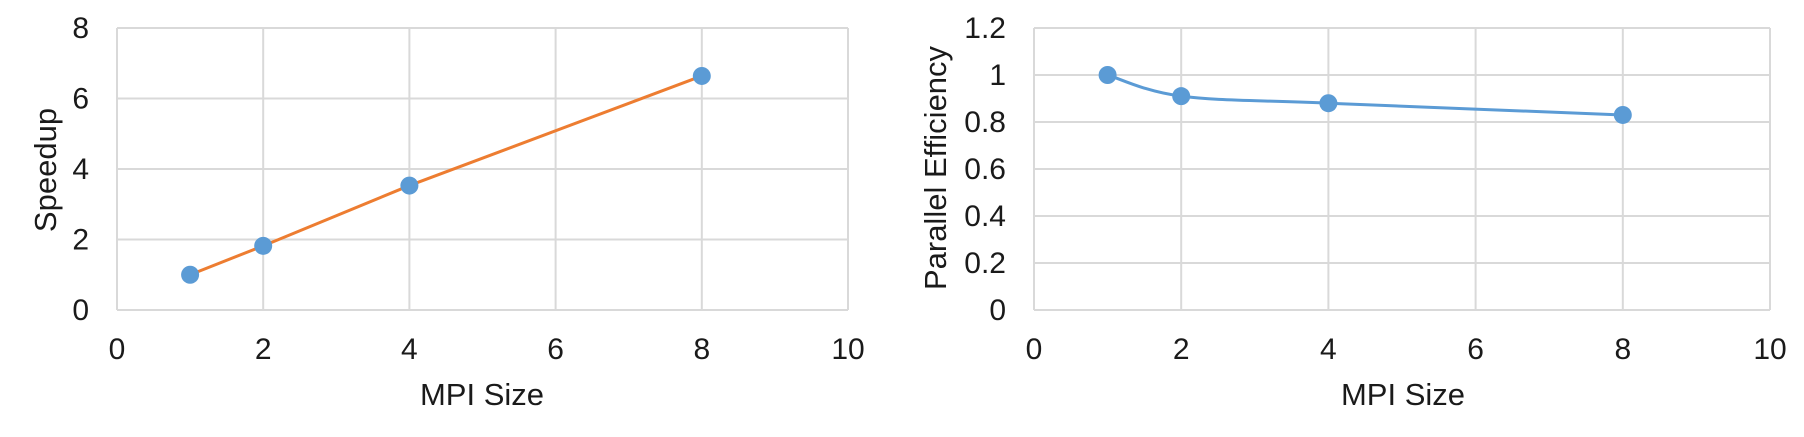  Describe the element at coordinates (847, 349) in the screenshot. I see `speedup-x-tick-label: 10` at that location.